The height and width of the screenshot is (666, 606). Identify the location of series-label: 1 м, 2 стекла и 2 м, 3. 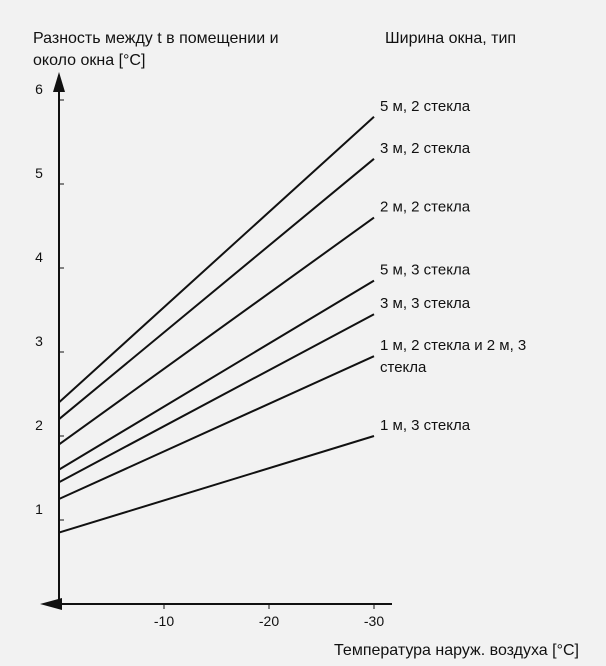
(453, 345).